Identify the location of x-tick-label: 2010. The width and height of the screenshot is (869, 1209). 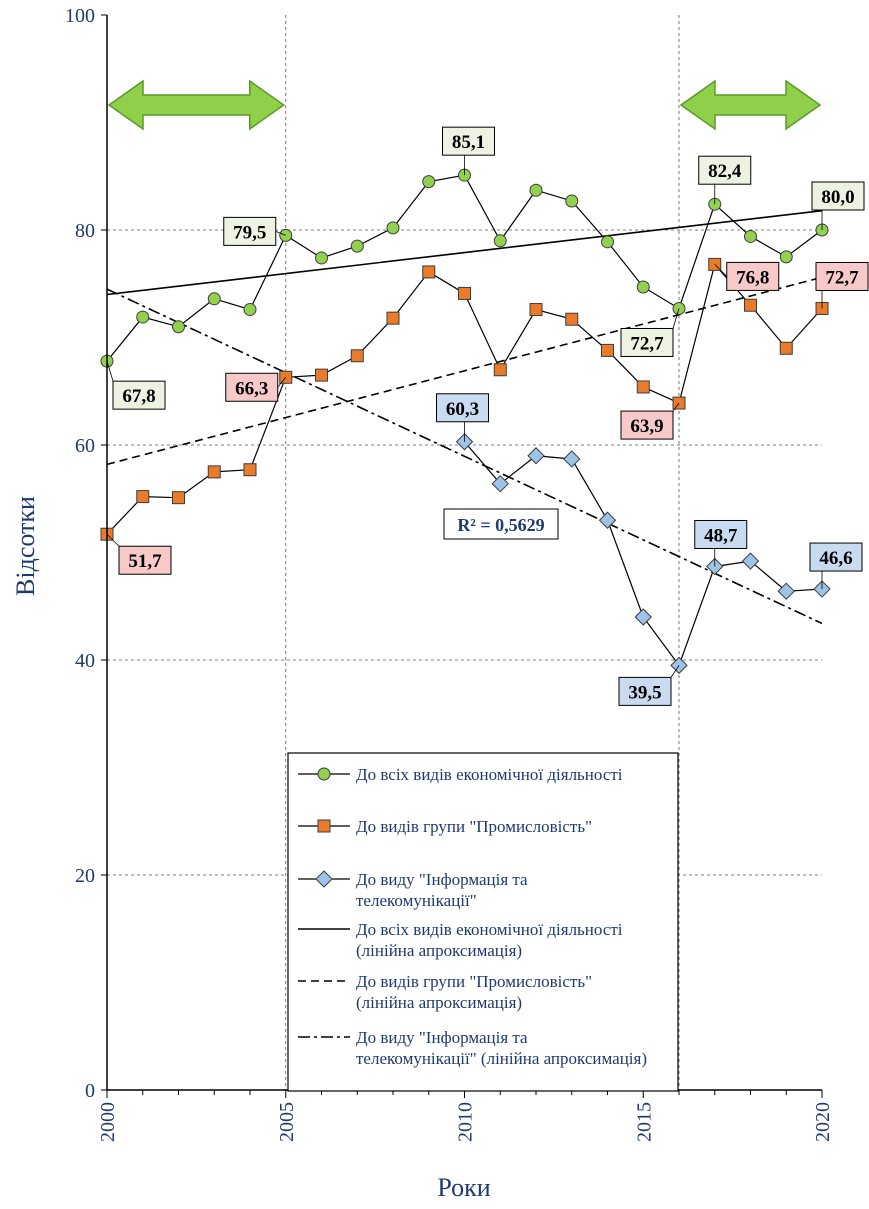
(466, 1122).